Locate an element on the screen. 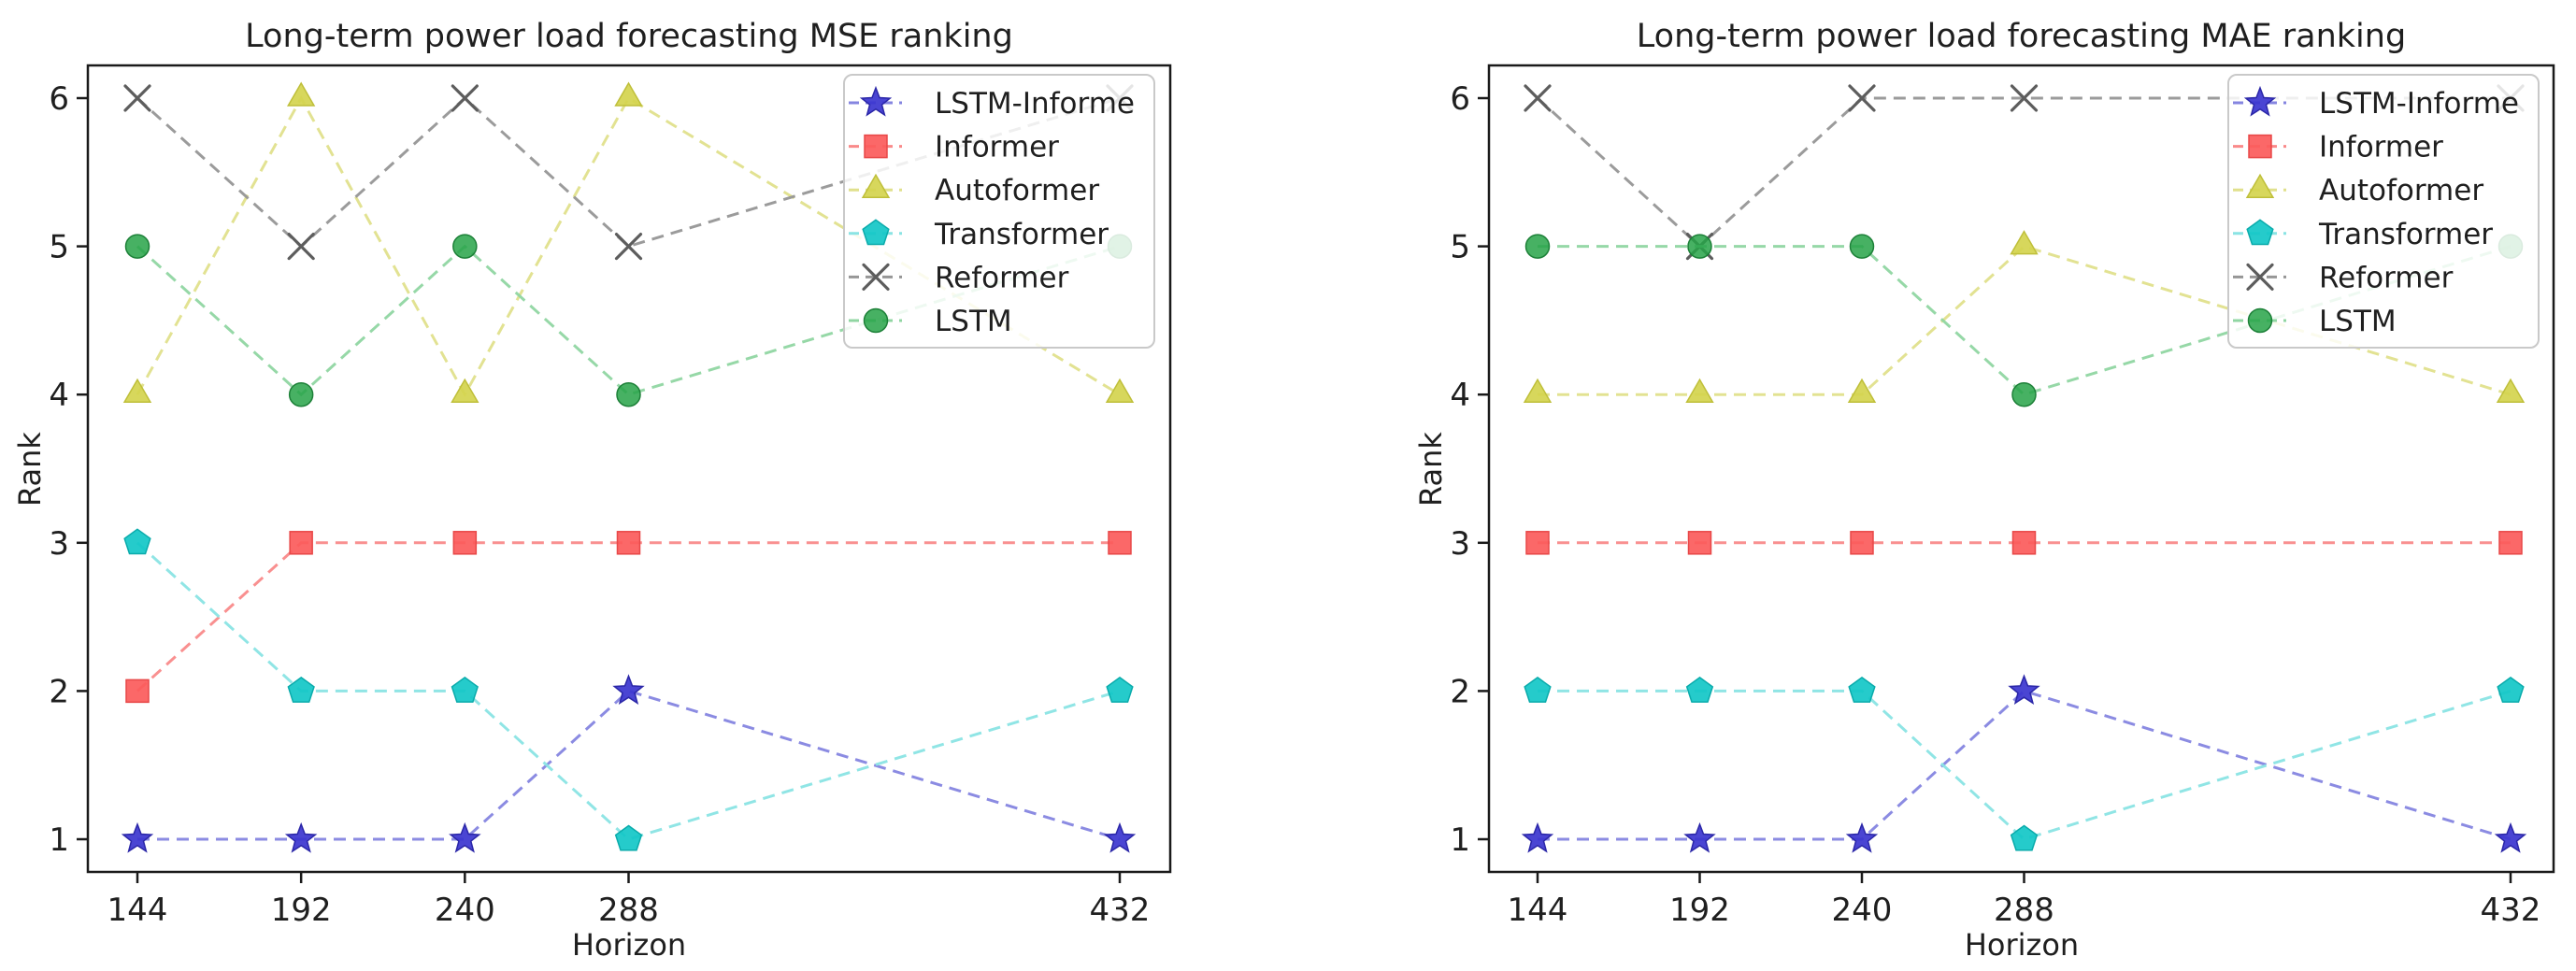 The width and height of the screenshot is (2576, 971). series-line-transformer is located at coordinates (2025, 765).